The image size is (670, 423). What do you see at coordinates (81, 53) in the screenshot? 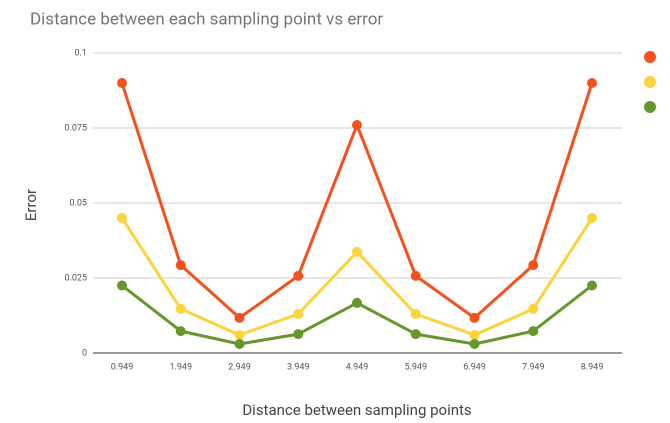
I see `y-tick-label: 0.1` at bounding box center [81, 53].